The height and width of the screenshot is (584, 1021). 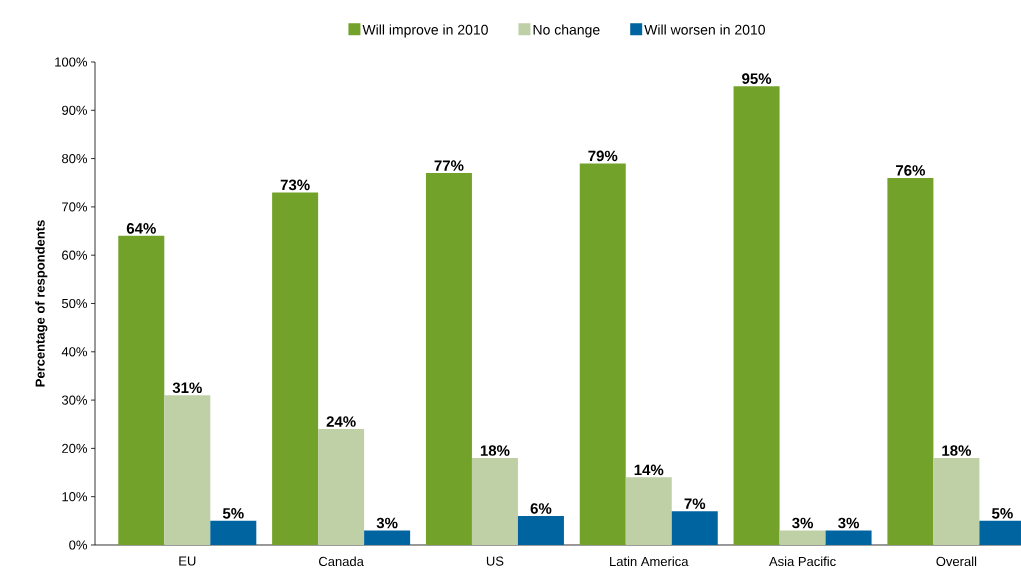 What do you see at coordinates (802, 561) in the screenshot?
I see `x-tick-label: Asia Pacific` at bounding box center [802, 561].